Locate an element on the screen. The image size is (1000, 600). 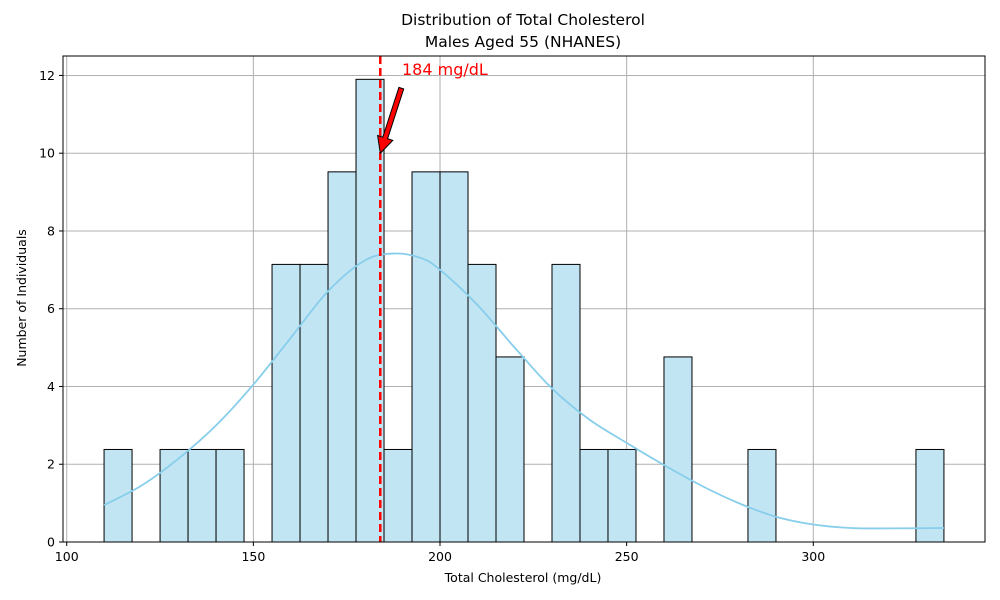
x-tick-label: 250 is located at coordinates (627, 556).